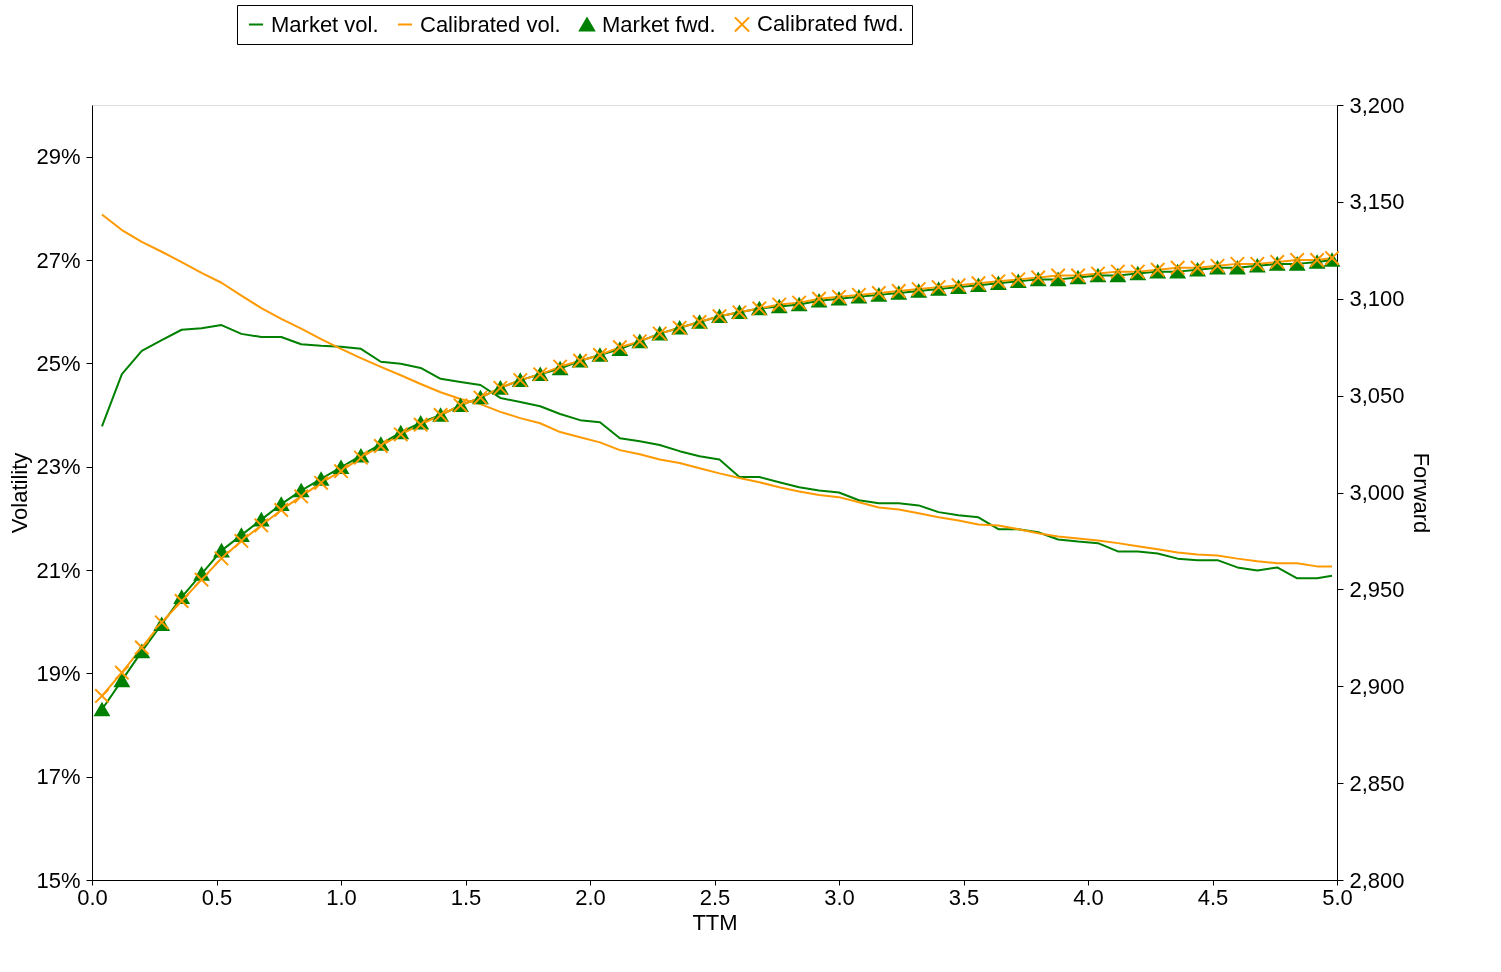 Image resolution: width=1501 pixels, height=972 pixels. Describe the element at coordinates (715, 897) in the screenshot. I see `x-tick-label: 2.5` at that location.